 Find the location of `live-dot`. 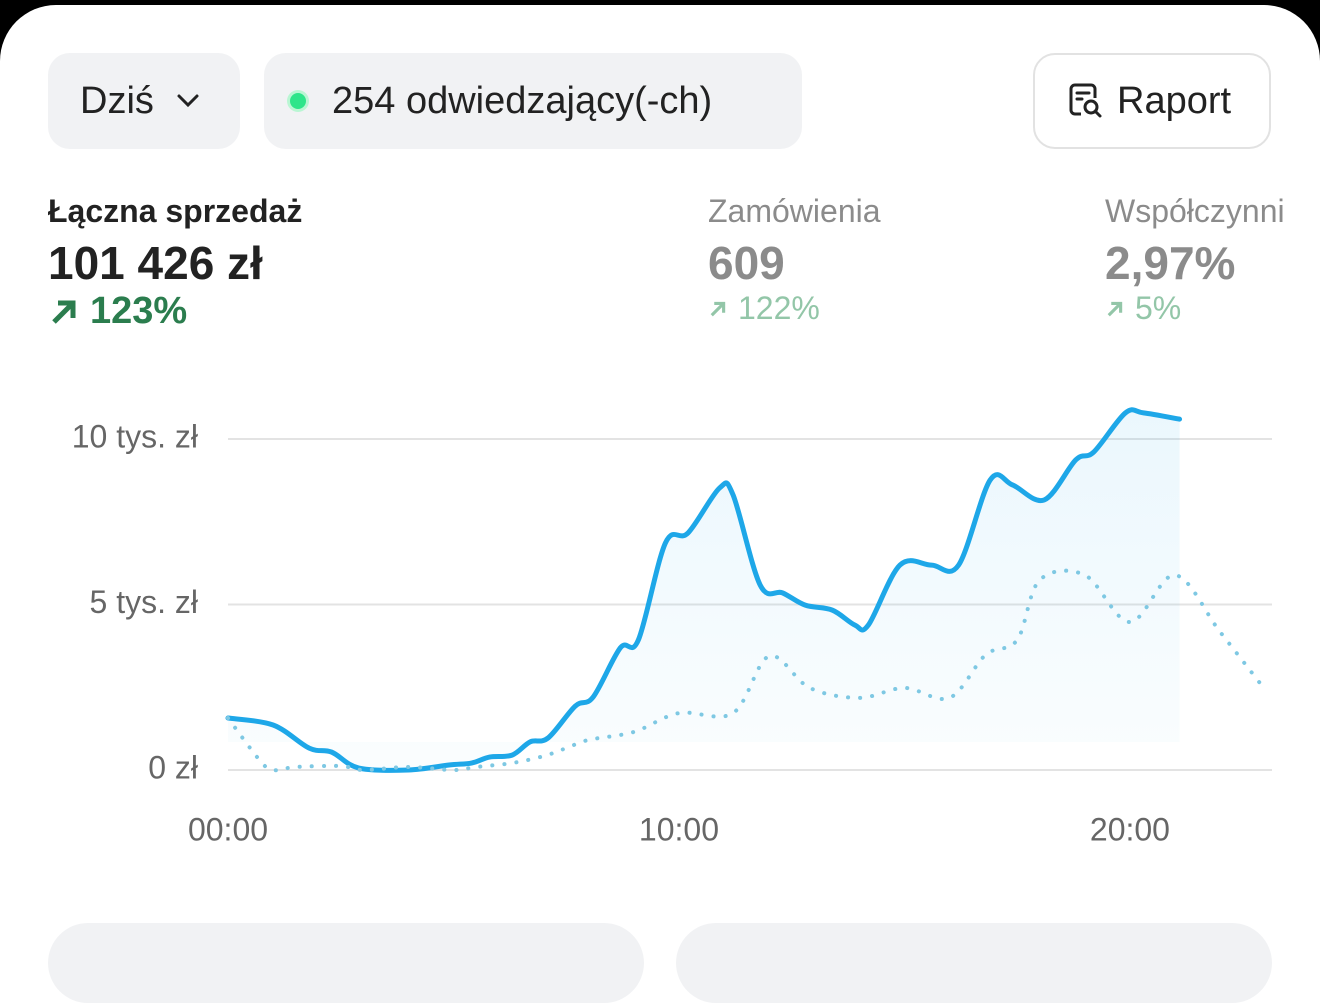

live-dot is located at coordinates (298, 101).